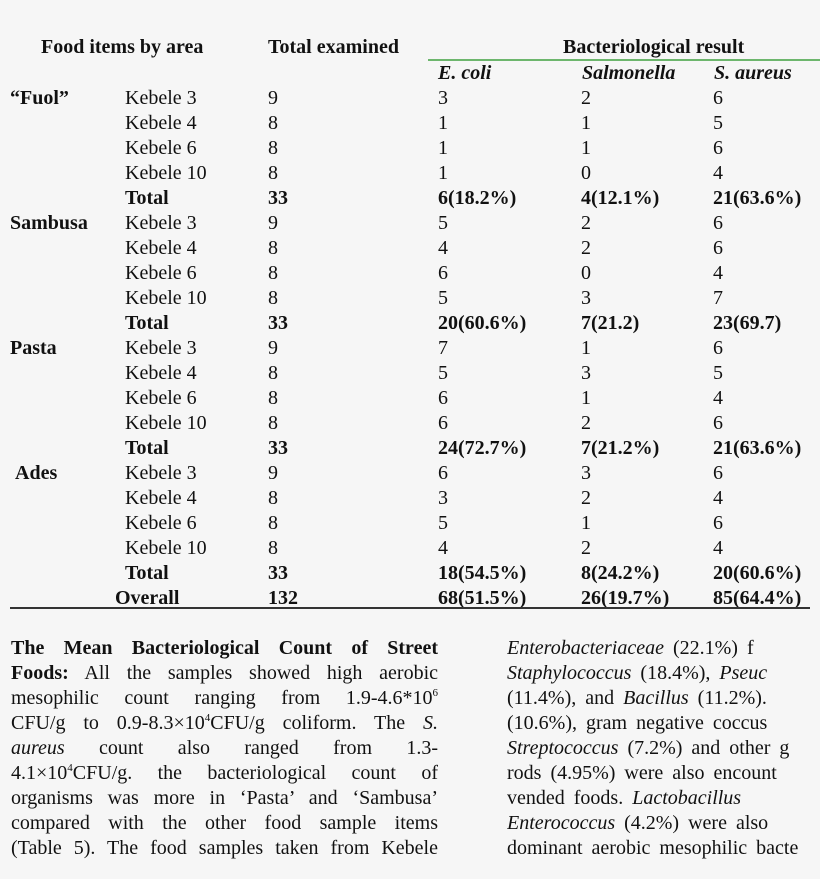 Image resolution: width=820 pixels, height=879 pixels. Describe the element at coordinates (161, 373) in the screenshot. I see `cell-area: Kebele 4` at that location.